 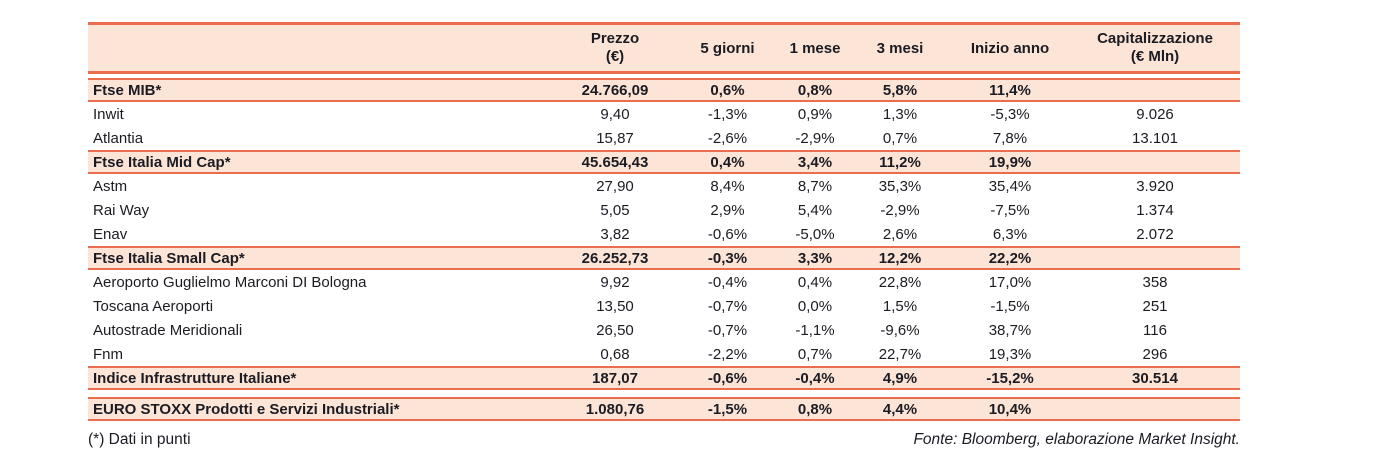 I want to click on row-5-giorni-cell: 8,4%, so click(x=727, y=186).